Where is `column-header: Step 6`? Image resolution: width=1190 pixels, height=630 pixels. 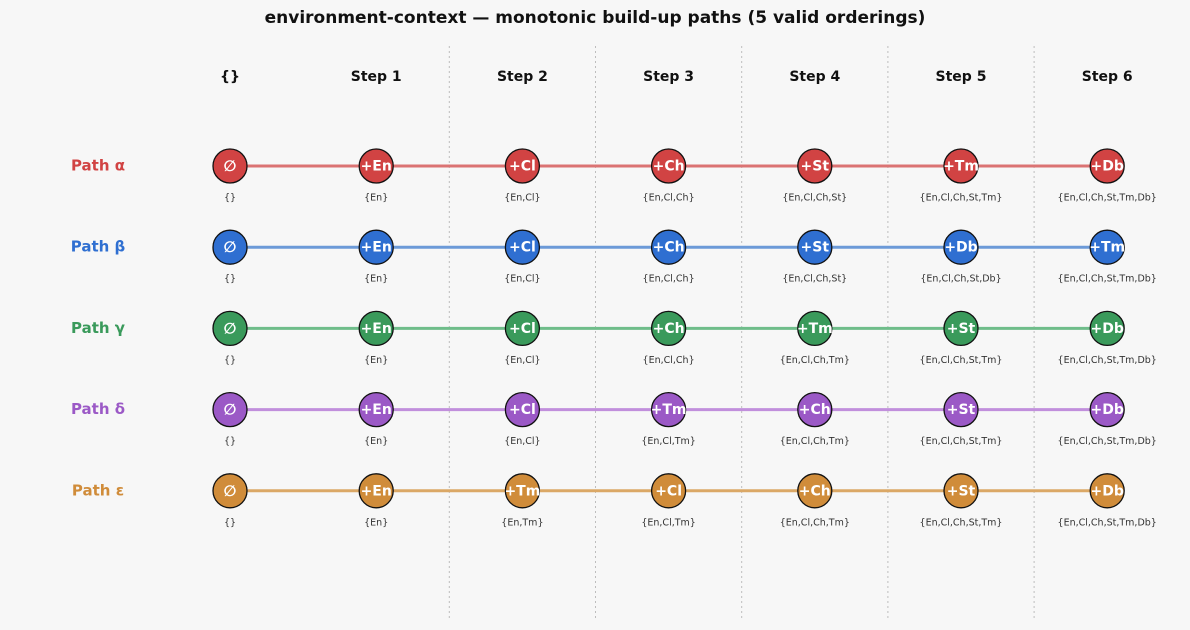 column-header: Step 6 is located at coordinates (1107, 77).